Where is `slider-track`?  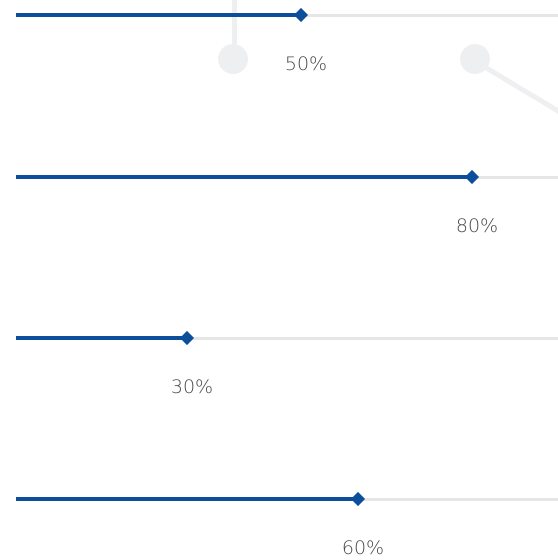 slider-track is located at coordinates (287, 338).